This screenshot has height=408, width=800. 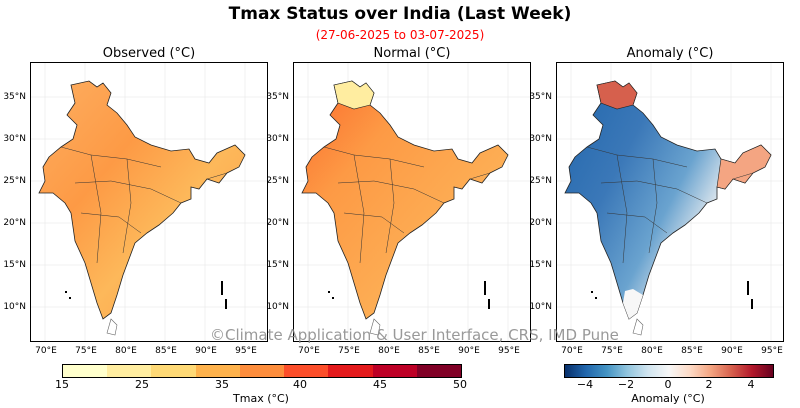 What do you see at coordinates (670, 53) in the screenshot?
I see `panel-title-anomaly: Anomaly (°C)` at bounding box center [670, 53].